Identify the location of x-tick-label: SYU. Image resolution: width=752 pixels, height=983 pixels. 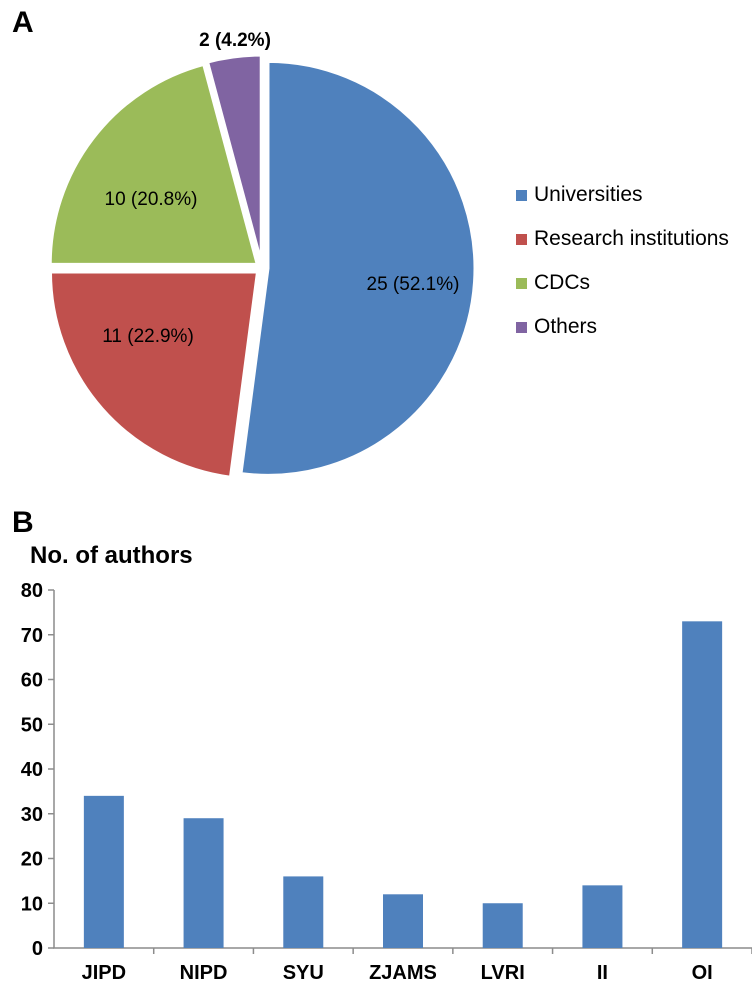
(303, 972).